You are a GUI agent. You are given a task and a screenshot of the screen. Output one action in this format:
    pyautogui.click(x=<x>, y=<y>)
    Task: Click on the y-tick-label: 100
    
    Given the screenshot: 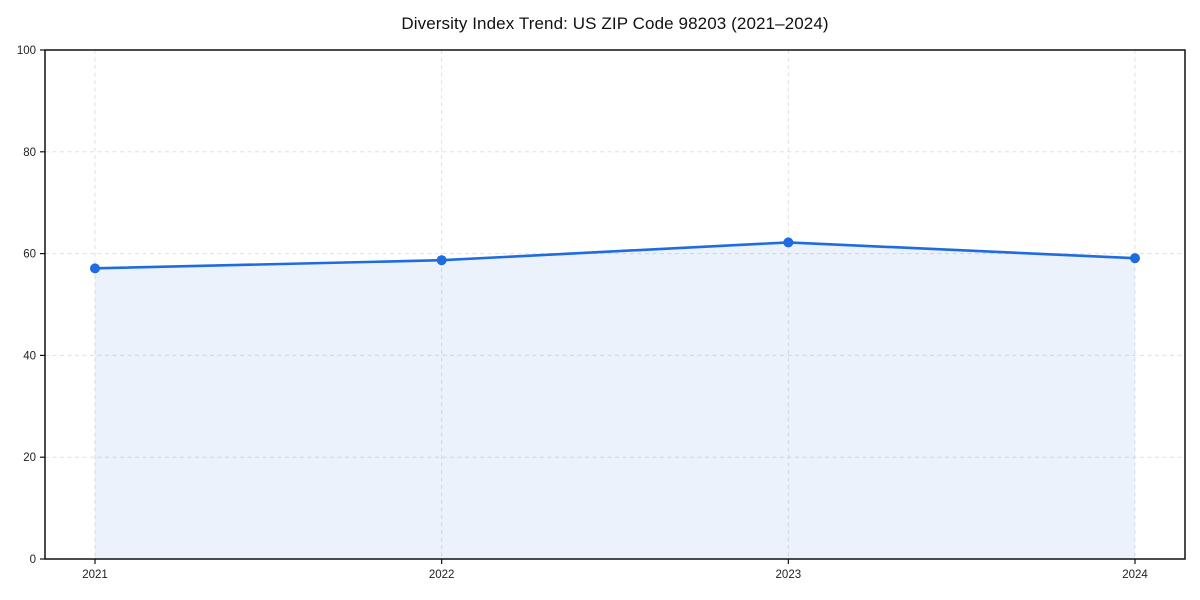 What is the action you would take?
    pyautogui.click(x=26, y=51)
    